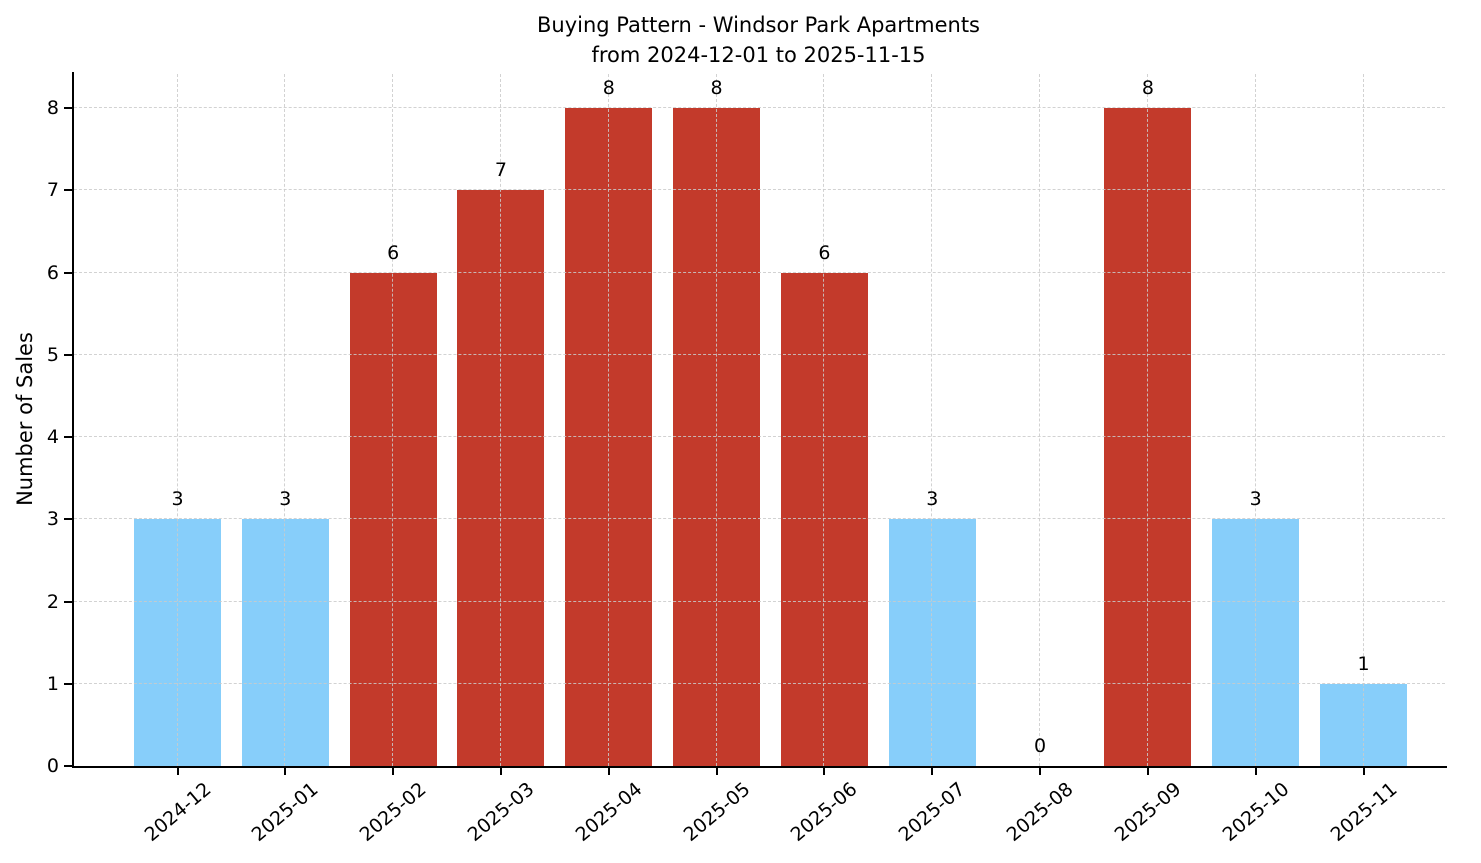 The height and width of the screenshot is (863, 1481). I want to click on bar-value-label-2024-12: 3, so click(177, 499).